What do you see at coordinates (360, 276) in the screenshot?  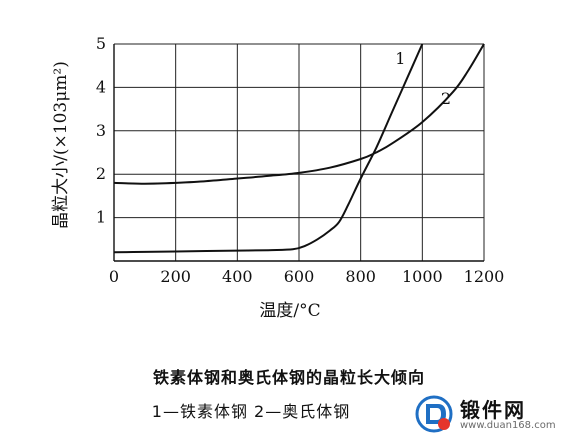 I see `x-tick-label: 800` at bounding box center [360, 276].